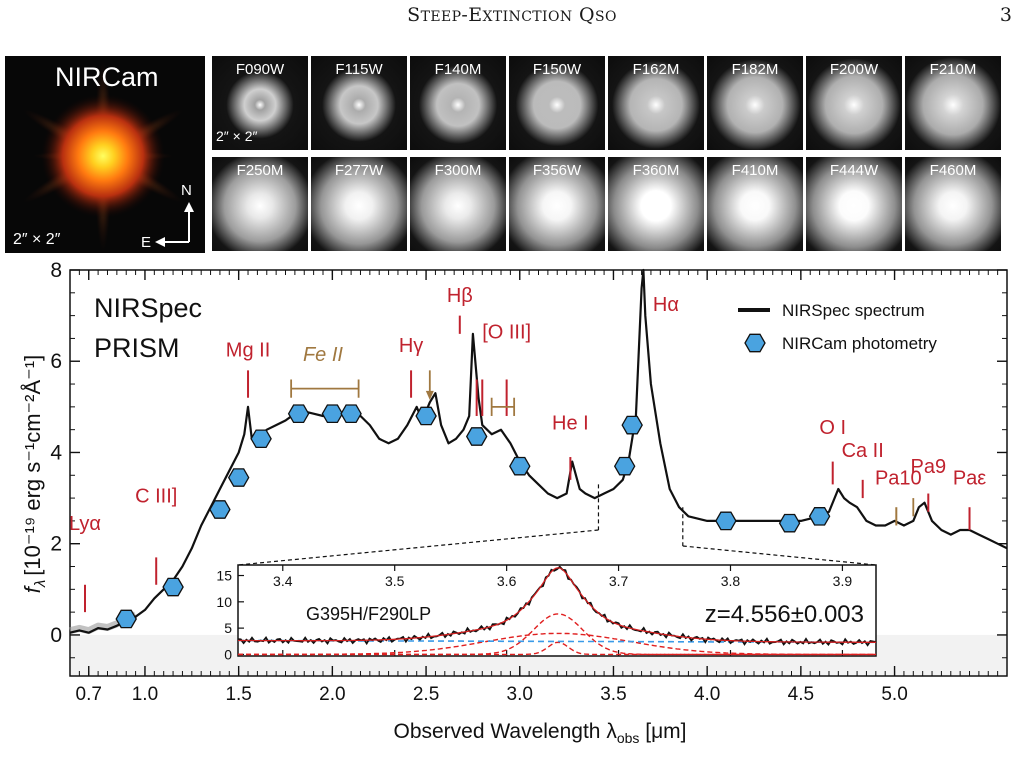 This screenshot has height=762, width=1024. I want to click on nircam-title: NIRCam, so click(107, 77).